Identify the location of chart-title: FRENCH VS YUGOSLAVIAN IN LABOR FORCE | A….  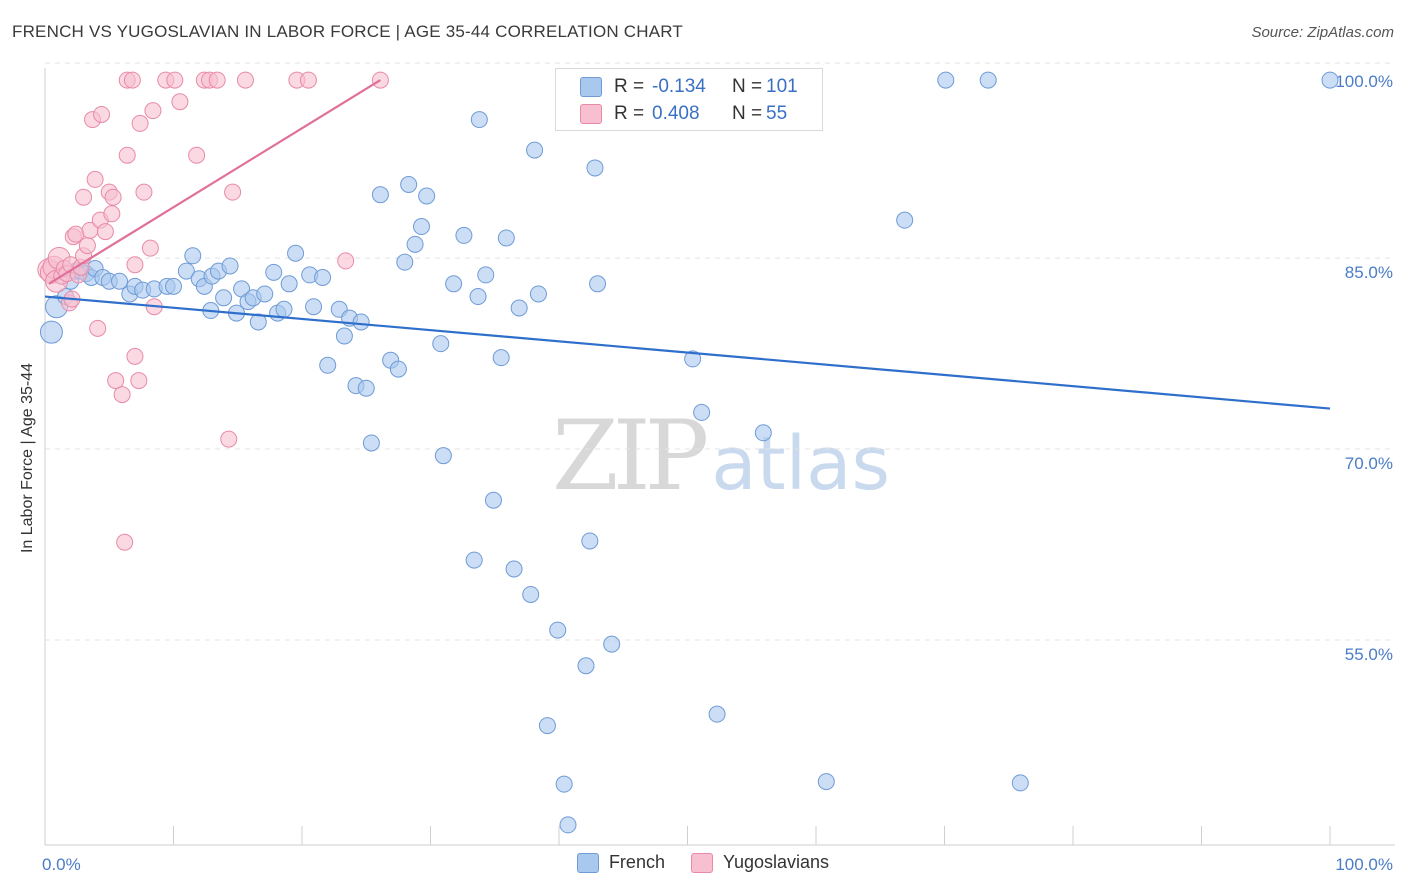
(348, 31).